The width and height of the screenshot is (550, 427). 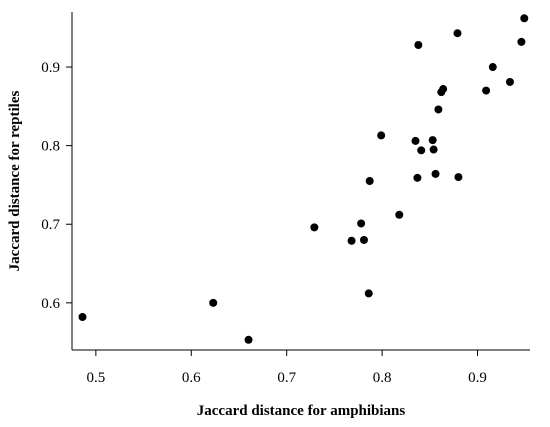 What do you see at coordinates (50, 147) in the screenshot?
I see `y-tick-label: 0.8` at bounding box center [50, 147].